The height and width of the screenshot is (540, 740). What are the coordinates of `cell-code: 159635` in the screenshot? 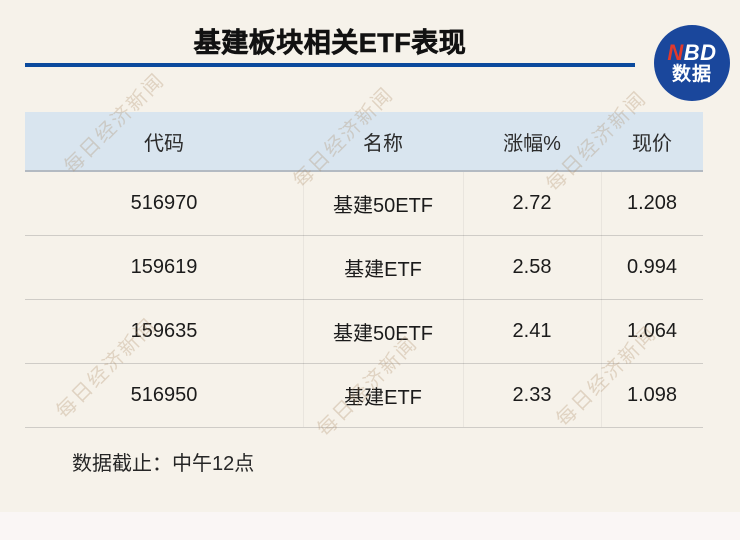 It's located at (164, 331).